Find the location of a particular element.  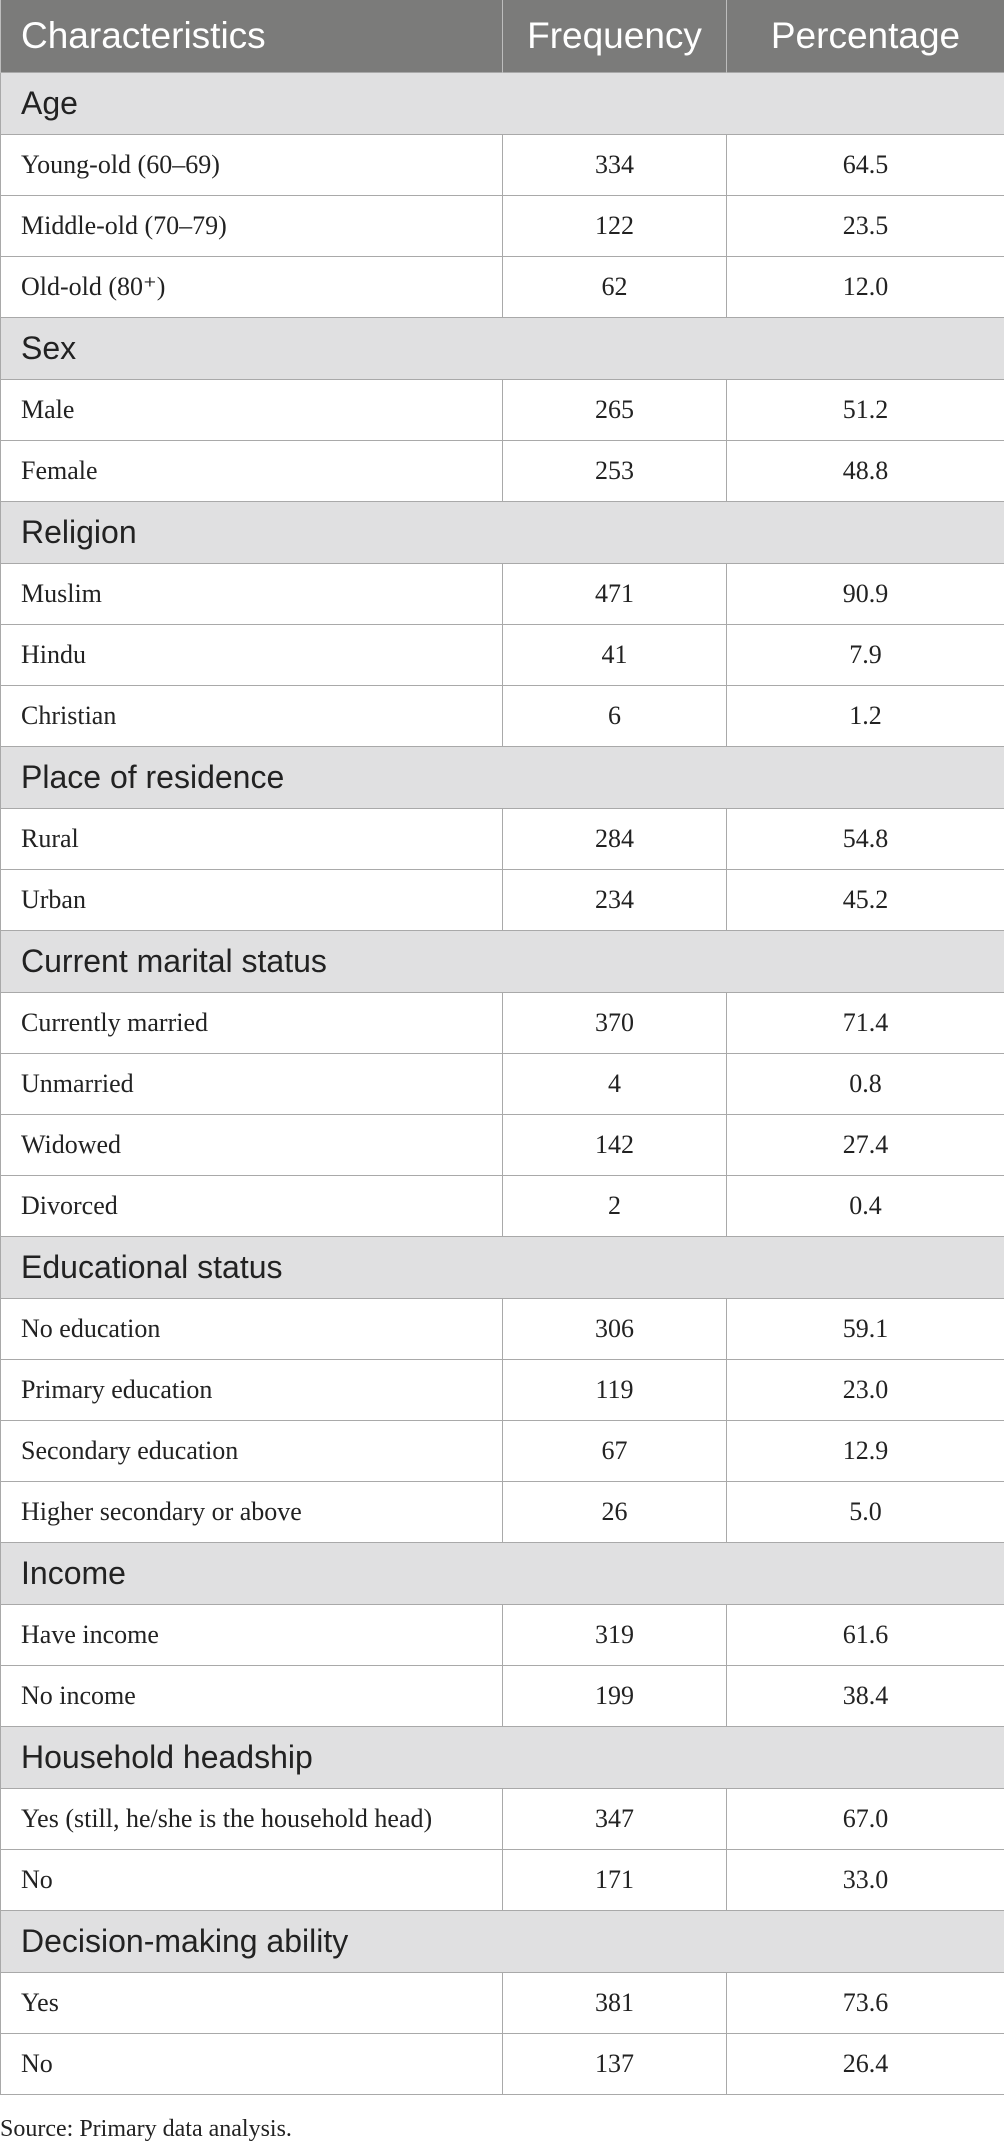

section-title: Sex is located at coordinates (502, 348).